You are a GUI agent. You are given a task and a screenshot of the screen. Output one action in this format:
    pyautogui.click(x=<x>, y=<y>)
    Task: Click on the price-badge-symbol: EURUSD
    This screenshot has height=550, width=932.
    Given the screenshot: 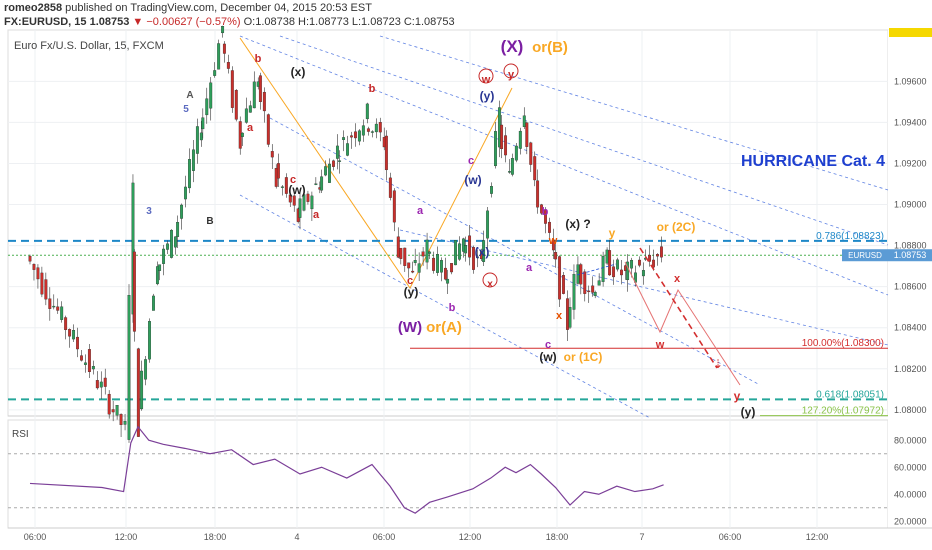 What is the action you would take?
    pyautogui.click(x=865, y=255)
    